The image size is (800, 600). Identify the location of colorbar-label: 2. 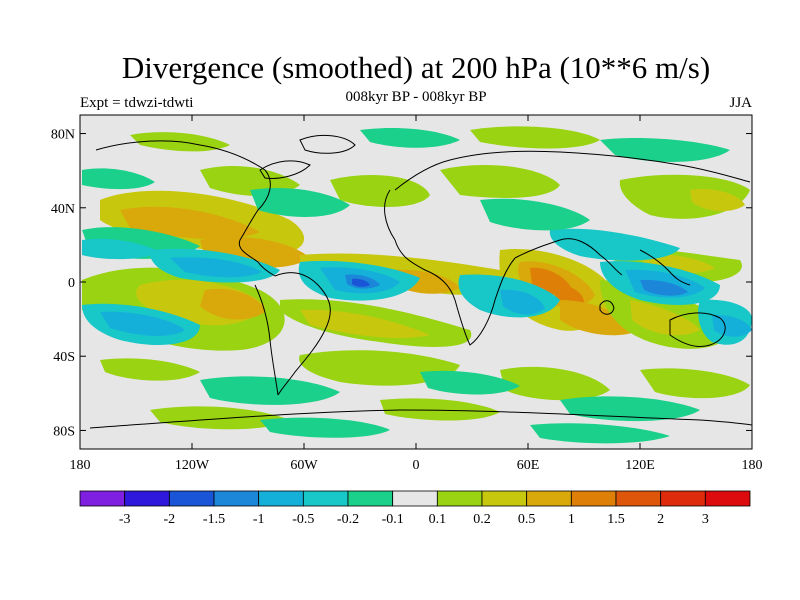
(660, 519).